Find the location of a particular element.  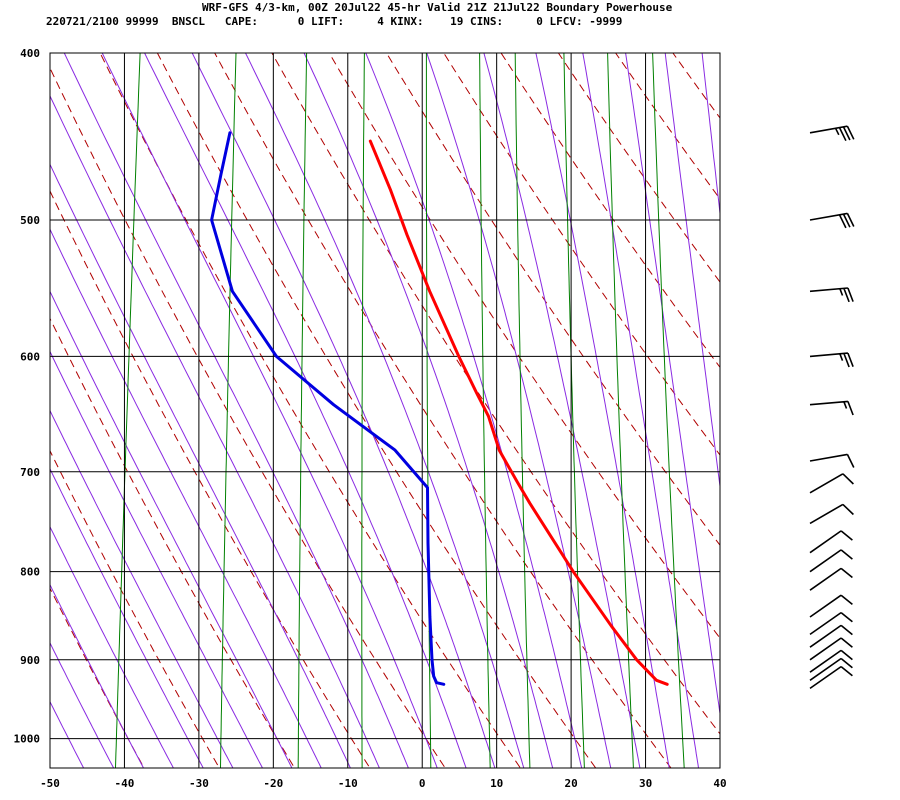

stat-value: -9999 is located at coordinates (606, 21).